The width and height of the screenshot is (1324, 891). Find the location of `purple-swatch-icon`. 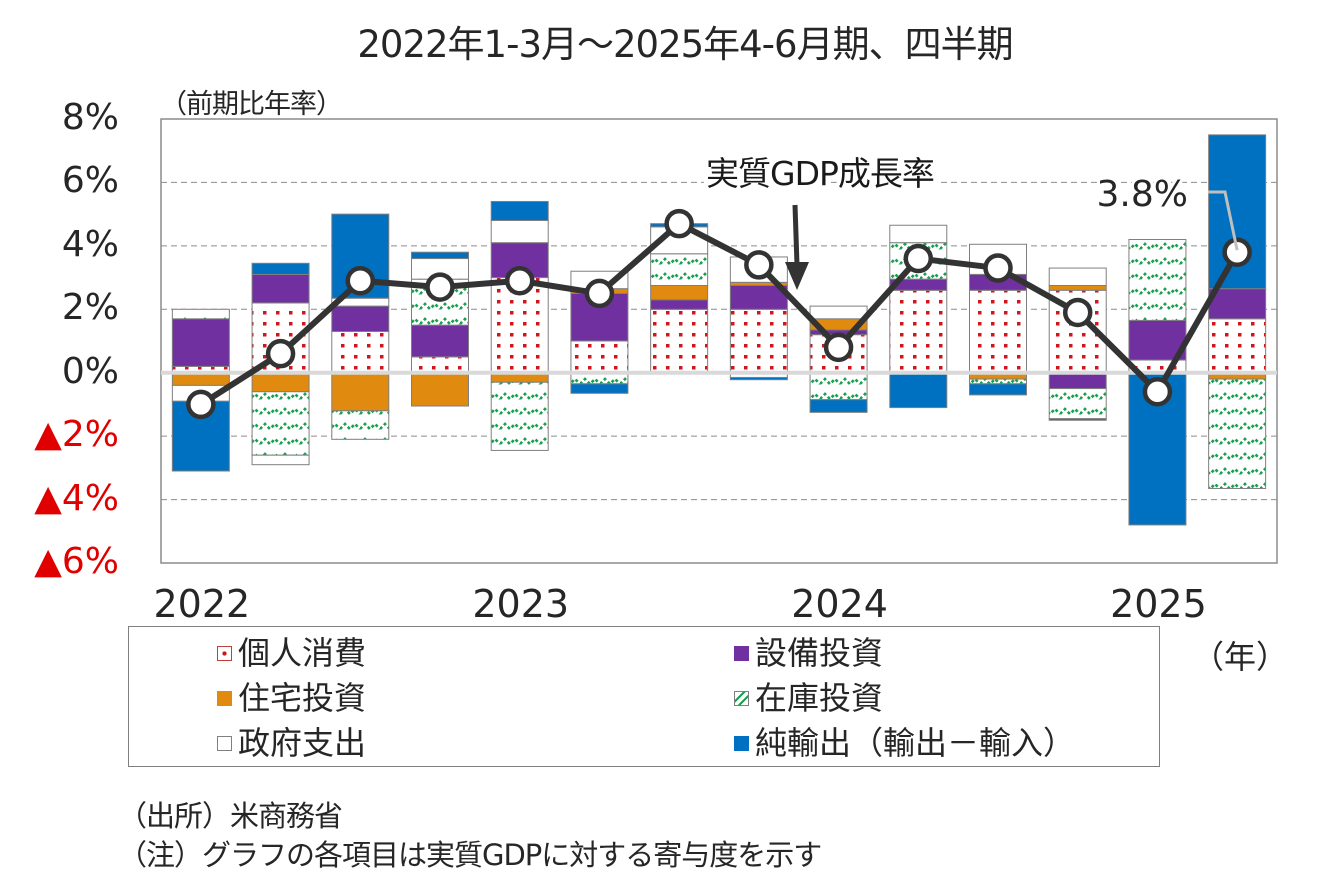

purple-swatch-icon is located at coordinates (741, 653).